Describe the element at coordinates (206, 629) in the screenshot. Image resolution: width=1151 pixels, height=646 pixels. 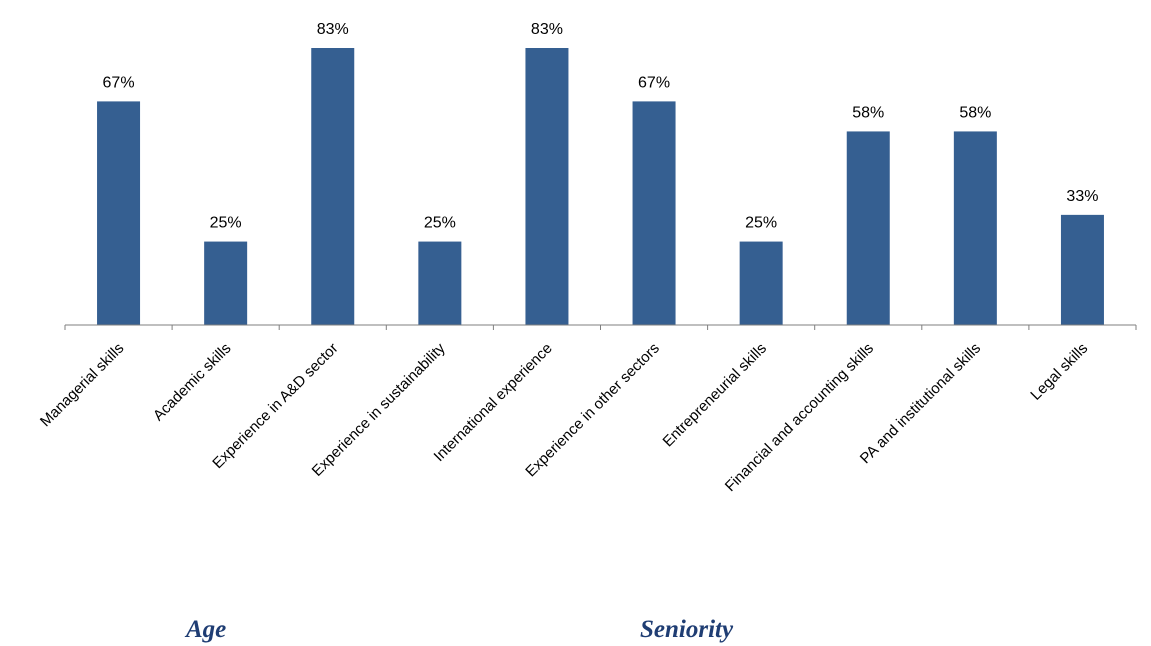
I see `age-caption: Age` at that location.